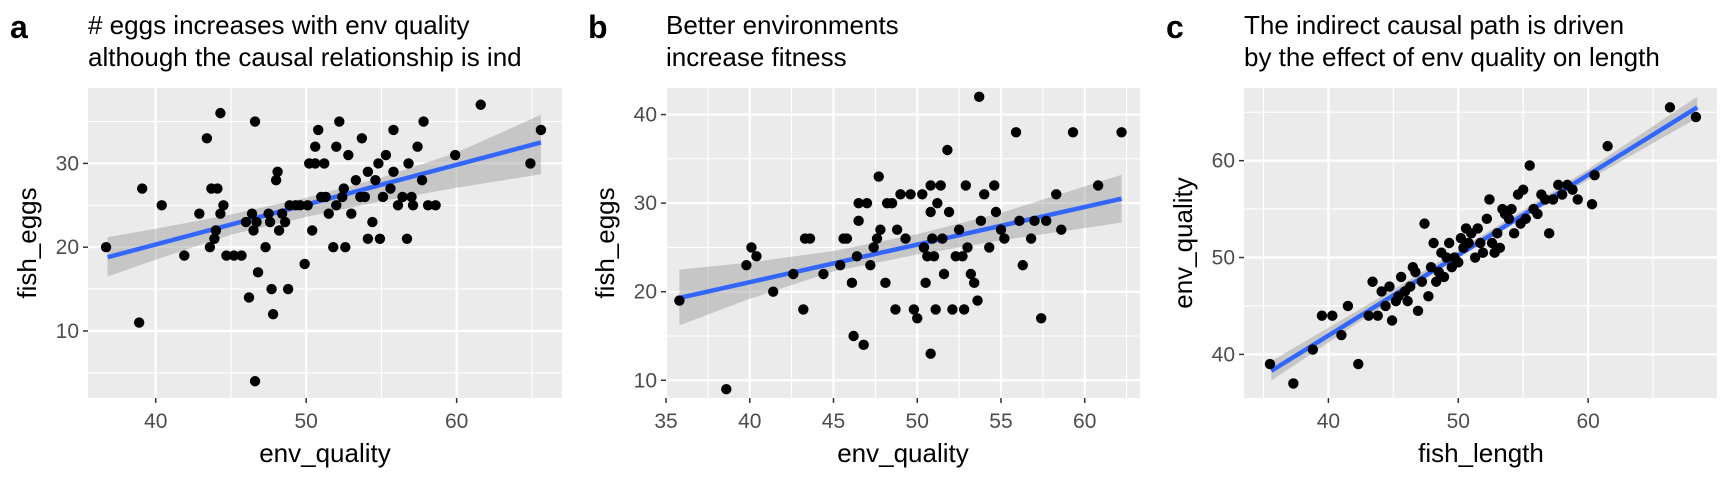 The width and height of the screenshot is (1728, 480). What do you see at coordinates (1223, 161) in the screenshot?
I see `y-tick-label: 60` at bounding box center [1223, 161].